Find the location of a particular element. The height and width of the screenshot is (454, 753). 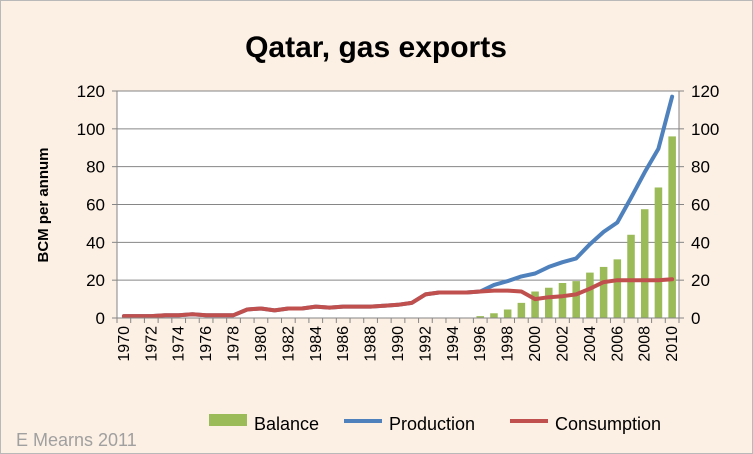

y-tick-label-right: 40 is located at coordinates (700, 242).